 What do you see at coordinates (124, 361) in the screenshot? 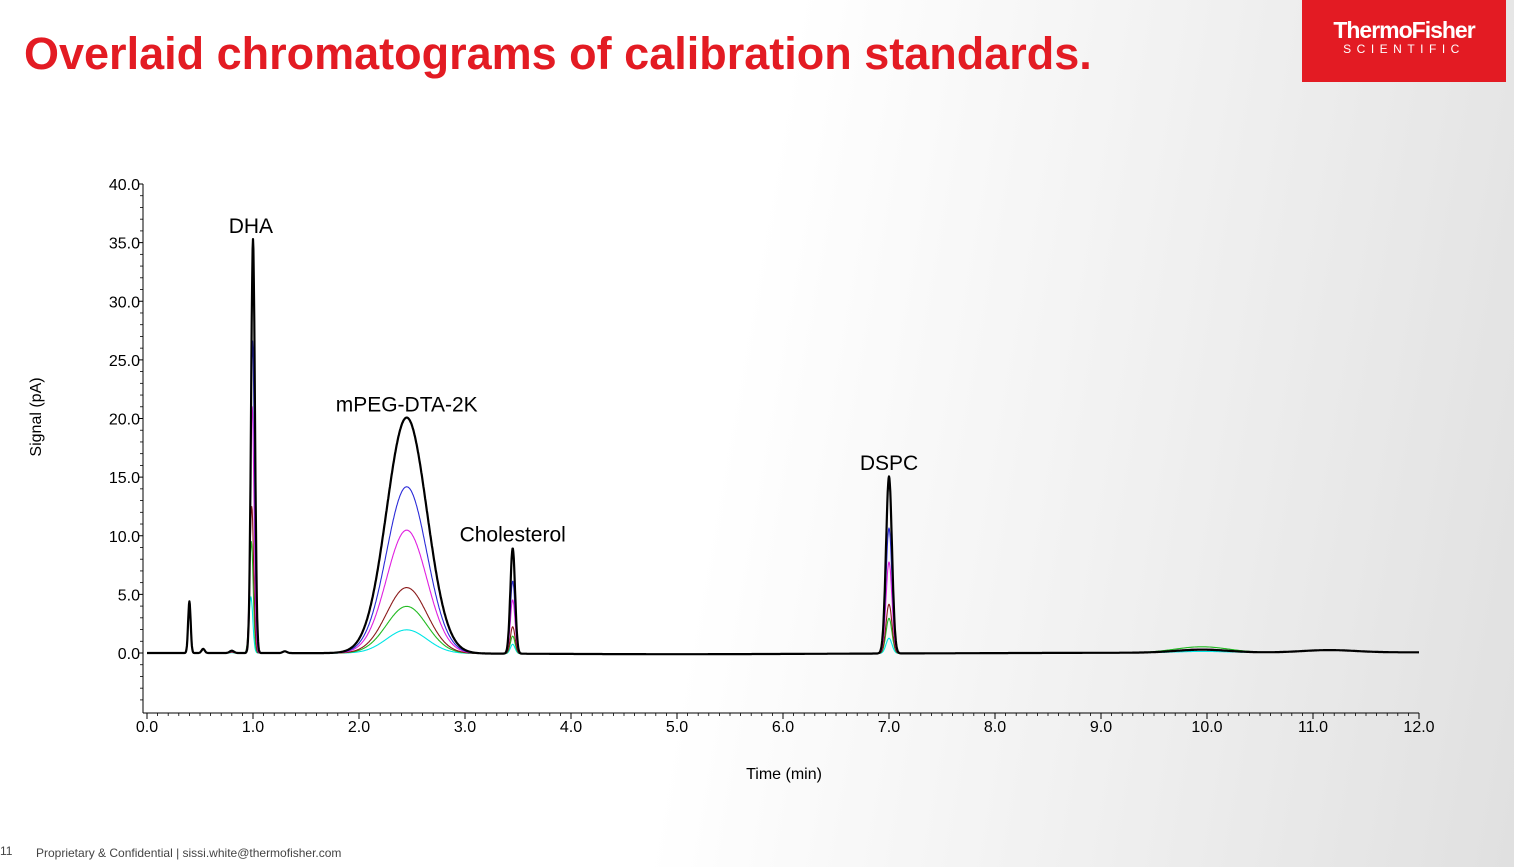
I see `y-tick-label: 25.0` at bounding box center [124, 361].